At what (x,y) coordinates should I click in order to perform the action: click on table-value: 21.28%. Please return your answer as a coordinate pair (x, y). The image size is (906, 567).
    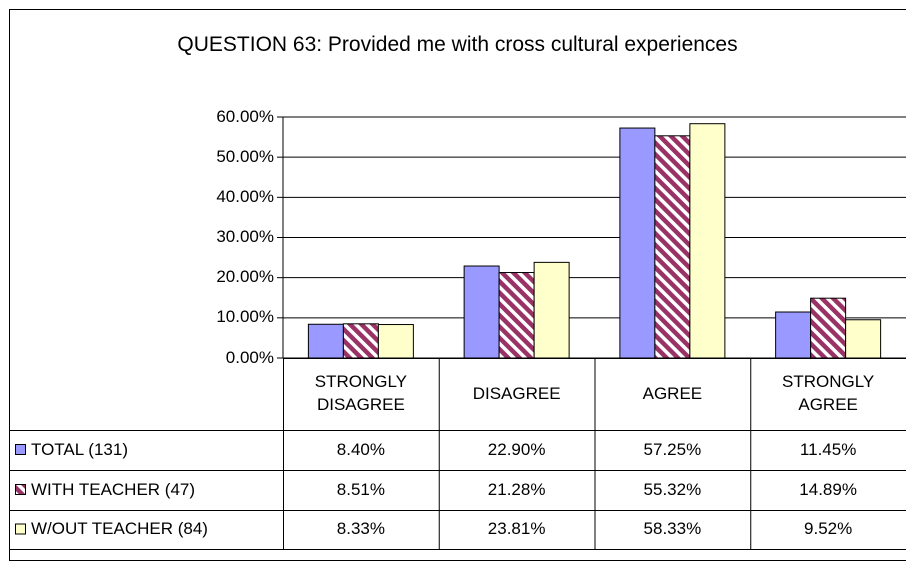
    Looking at the image, I should click on (516, 489).